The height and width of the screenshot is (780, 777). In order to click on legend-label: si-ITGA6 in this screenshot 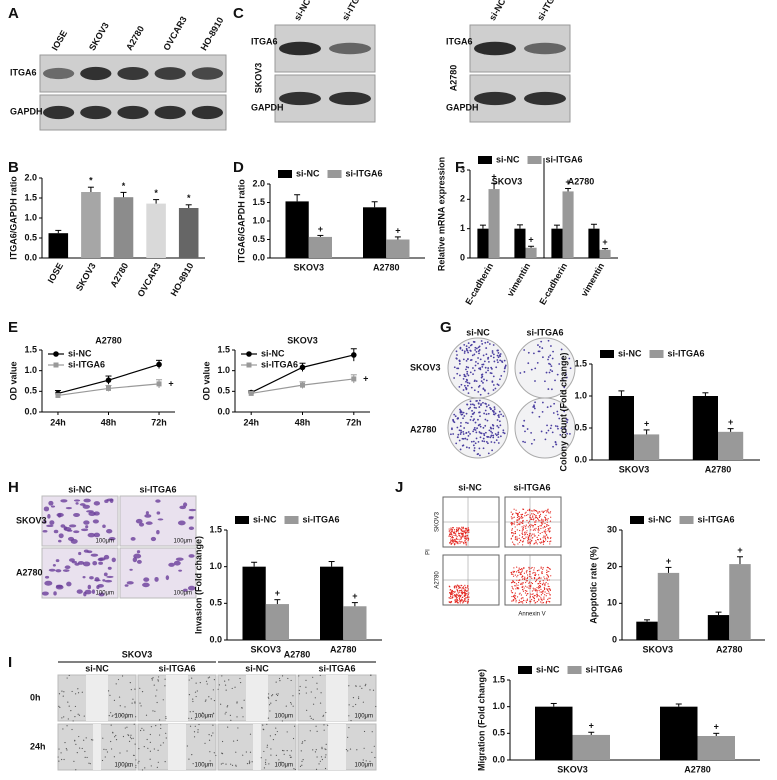, I will do `click(86, 364)`.